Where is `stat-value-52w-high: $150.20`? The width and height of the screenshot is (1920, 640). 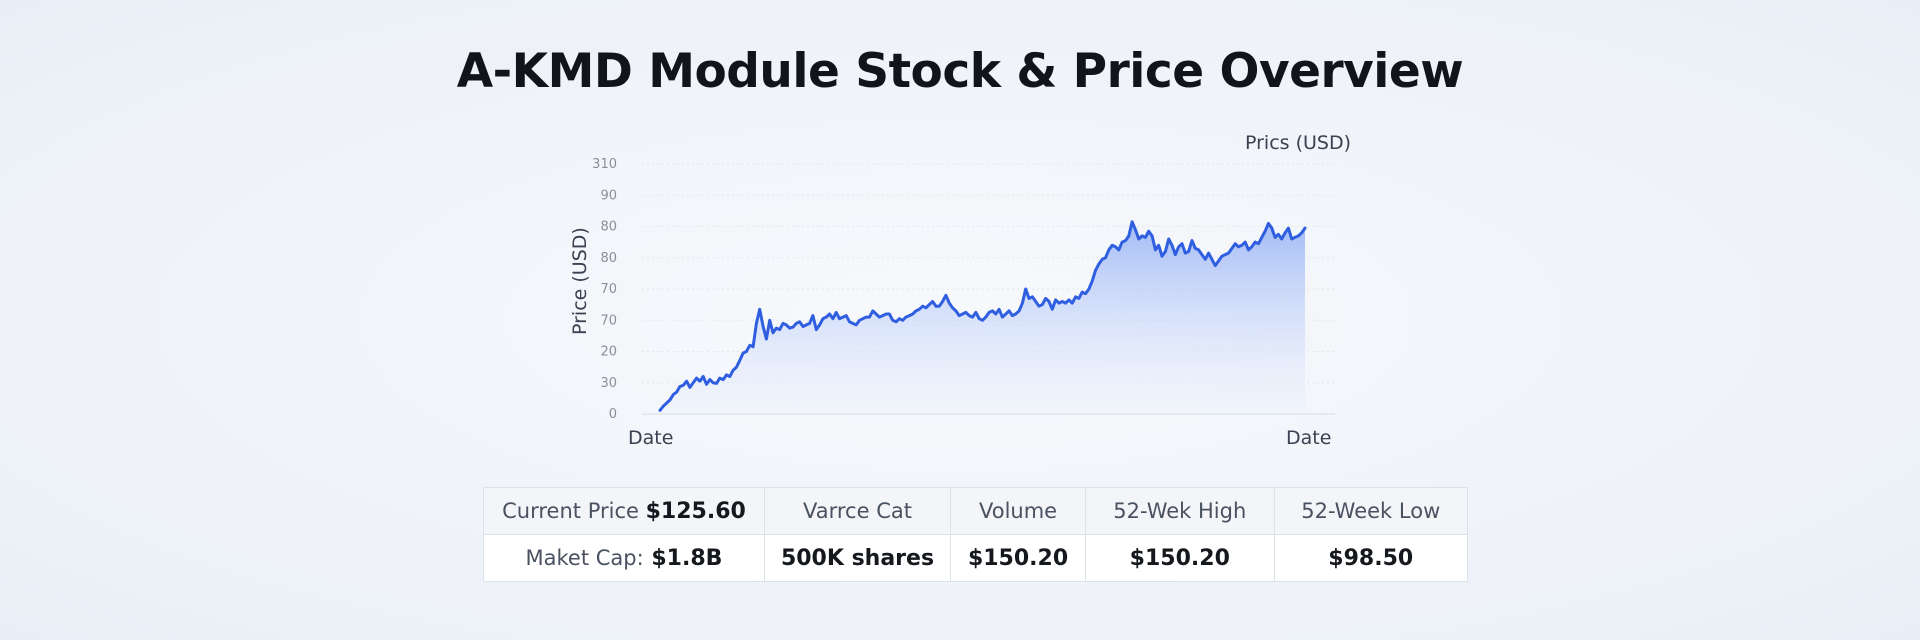
stat-value-52w-high: $150.20 is located at coordinates (1180, 558).